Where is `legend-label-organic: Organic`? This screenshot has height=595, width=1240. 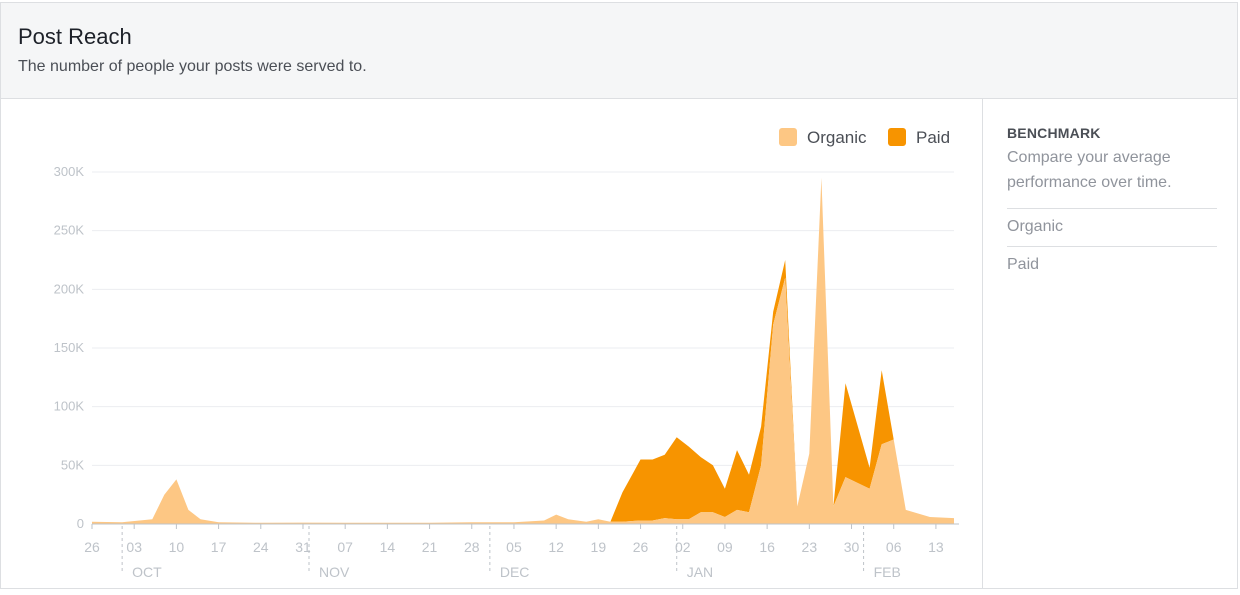
legend-label-organic: Organic is located at coordinates (837, 137).